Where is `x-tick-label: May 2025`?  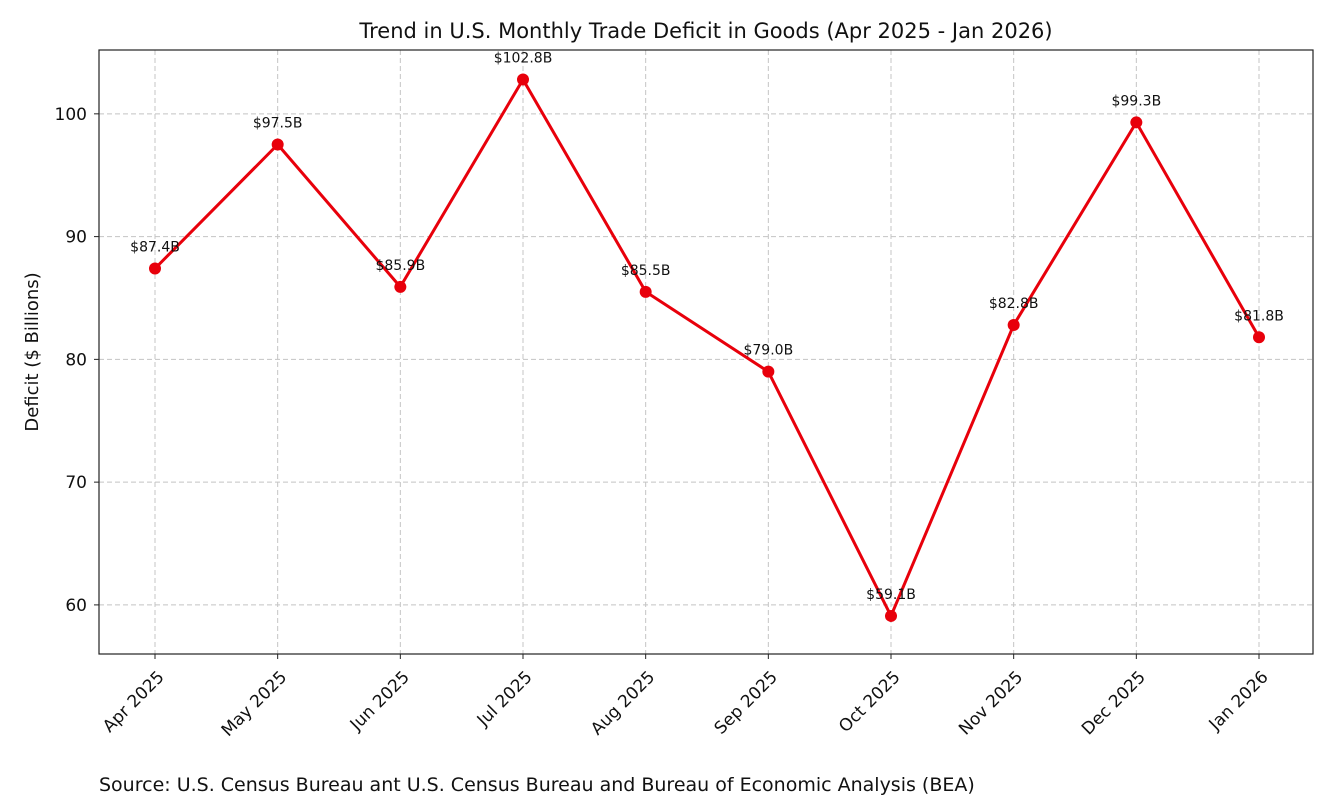 x-tick-label: May 2025 is located at coordinates (254, 703).